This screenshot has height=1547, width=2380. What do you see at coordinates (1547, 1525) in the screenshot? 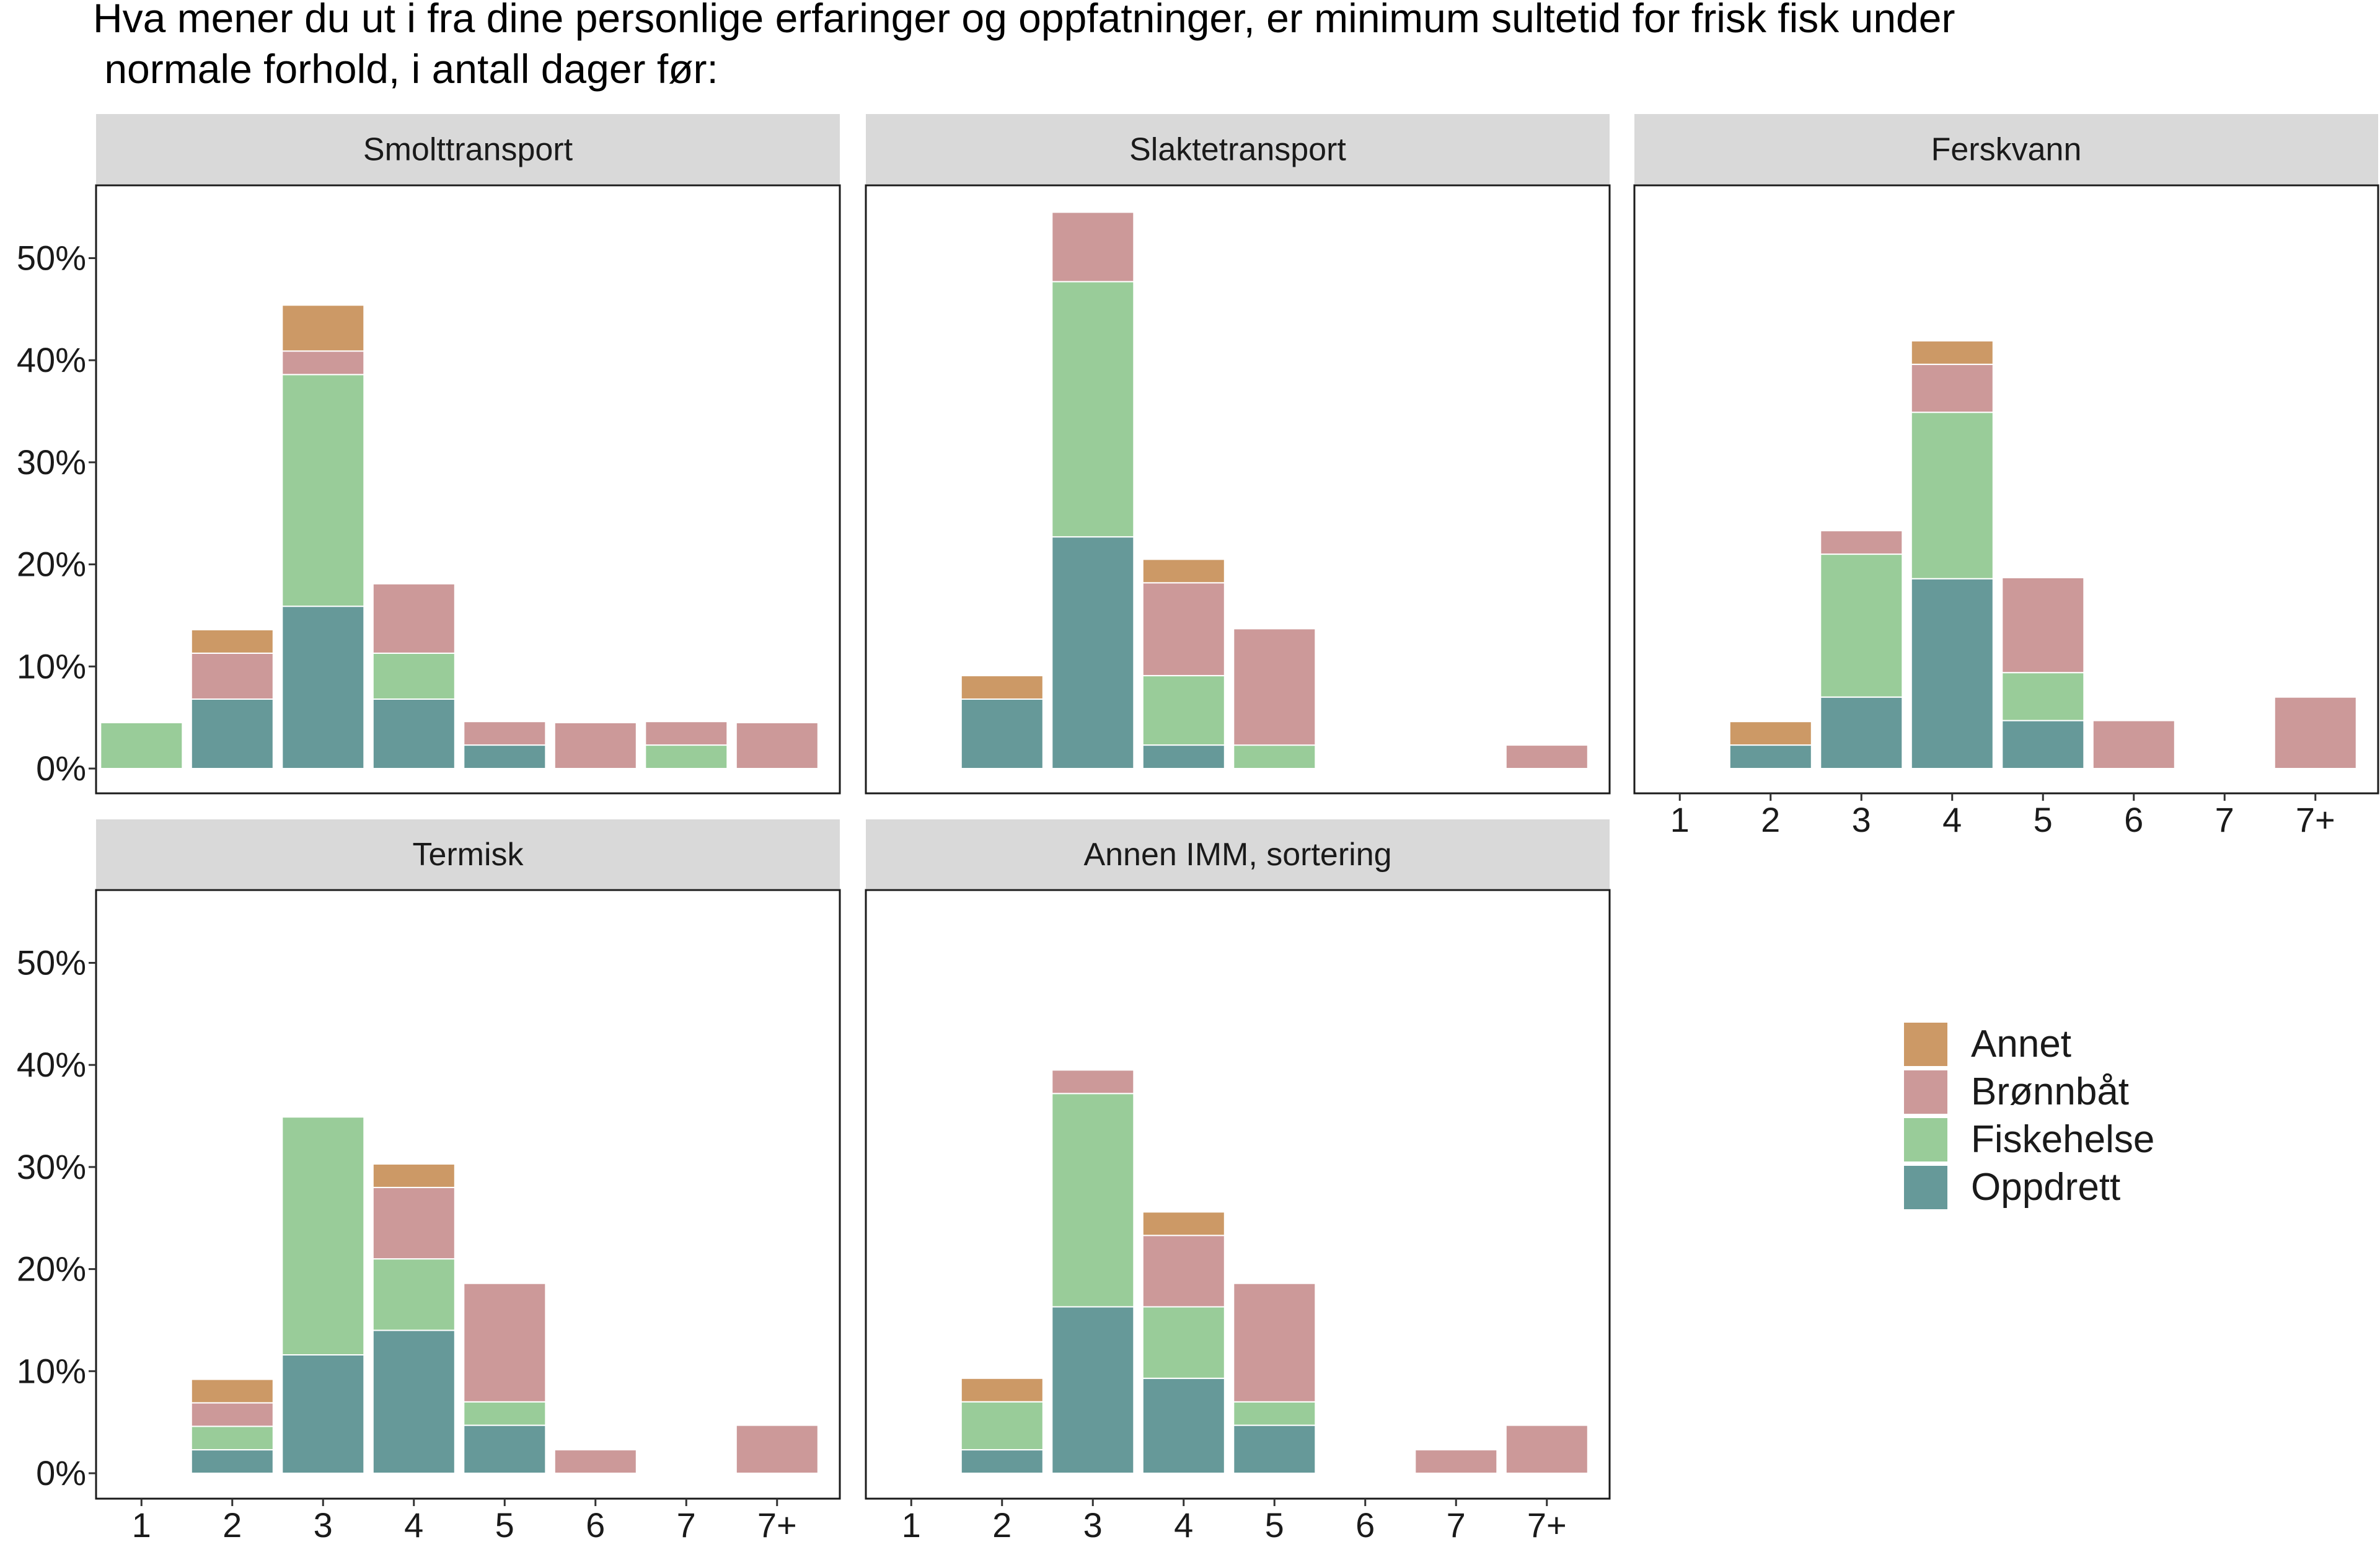
I see `x-tick-label: 7+` at bounding box center [1547, 1525].